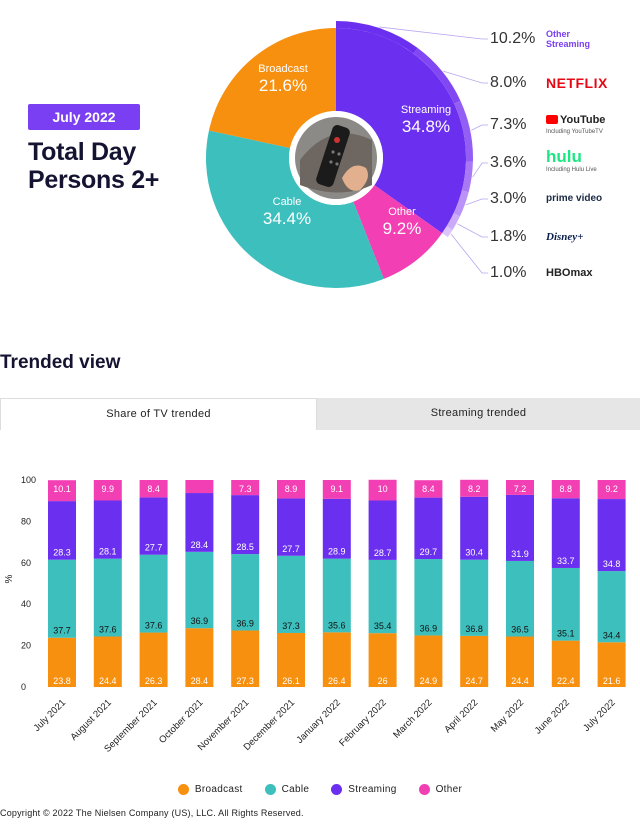 The width and height of the screenshot is (640, 829). I want to click on bar-value-label: 26.1, so click(291, 681).